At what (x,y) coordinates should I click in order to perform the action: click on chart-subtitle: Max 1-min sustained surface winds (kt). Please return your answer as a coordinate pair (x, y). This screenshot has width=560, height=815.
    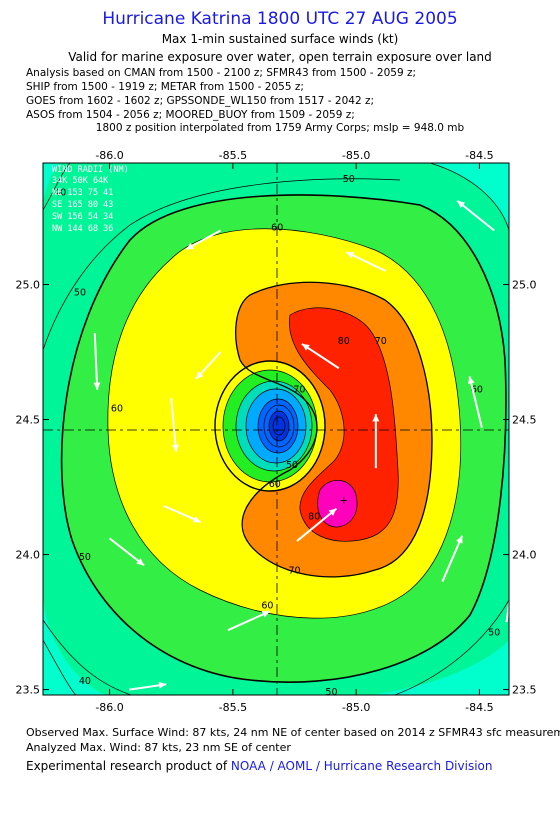
    Looking at the image, I should click on (280, 39).